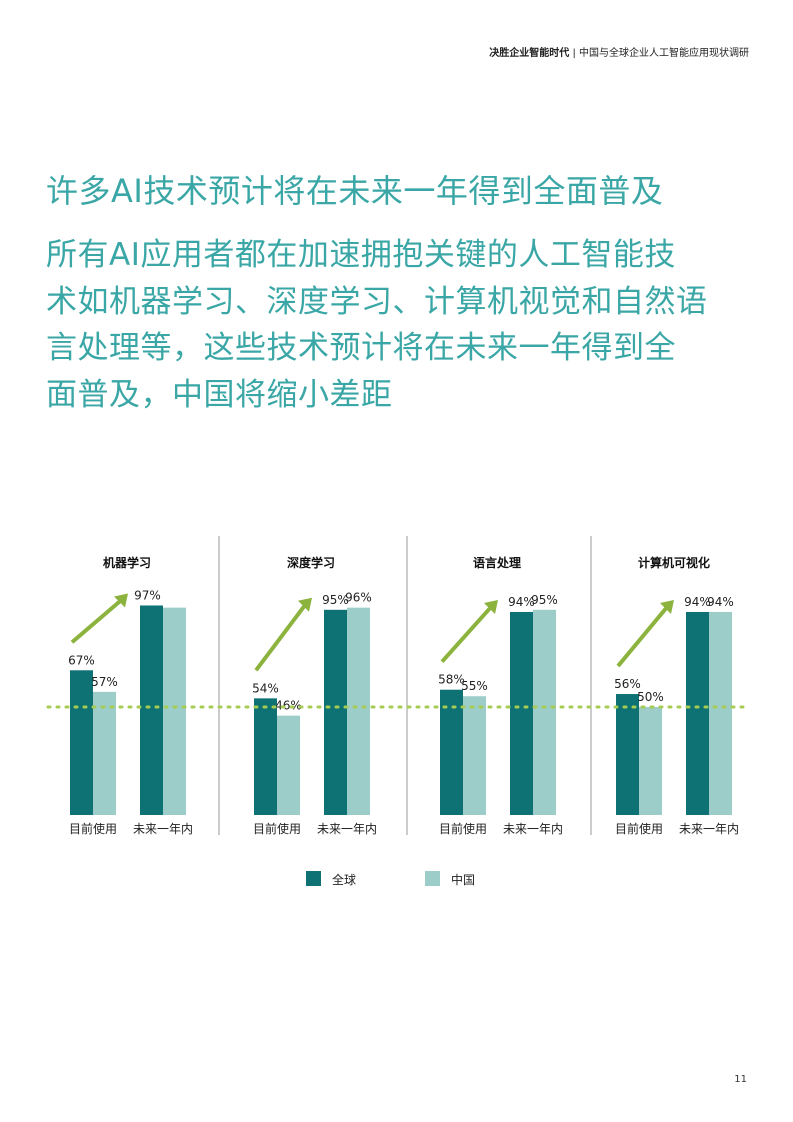  I want to click on panel-title: 语言处理, so click(497, 562).